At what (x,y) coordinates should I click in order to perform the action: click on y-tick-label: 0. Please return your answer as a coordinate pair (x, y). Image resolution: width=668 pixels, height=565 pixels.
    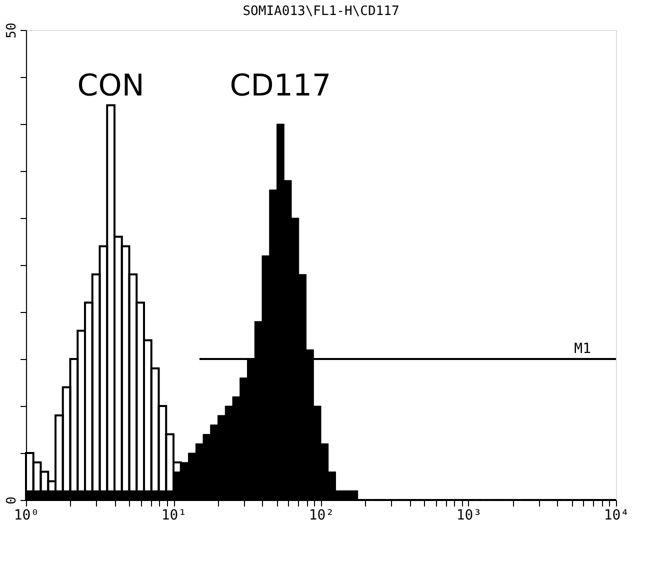
    Looking at the image, I should click on (12, 500).